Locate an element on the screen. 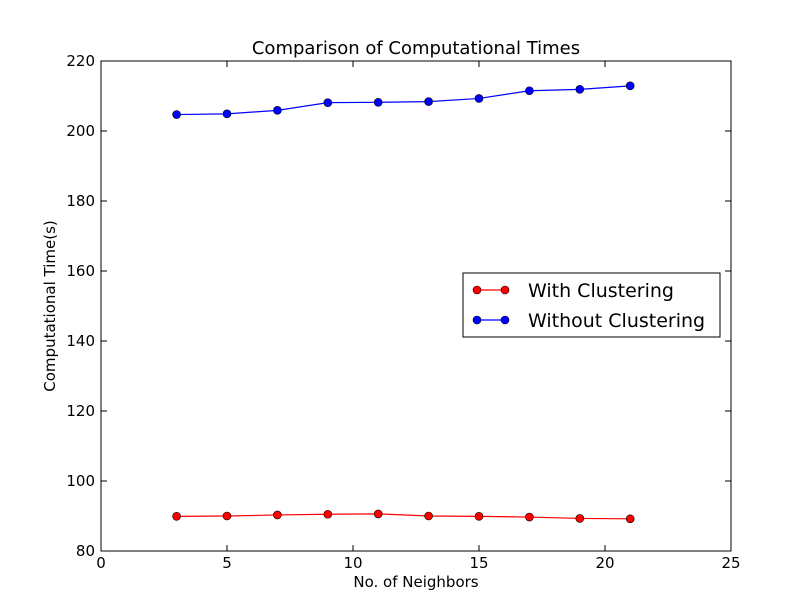  series-without-clustering is located at coordinates (403, 100).